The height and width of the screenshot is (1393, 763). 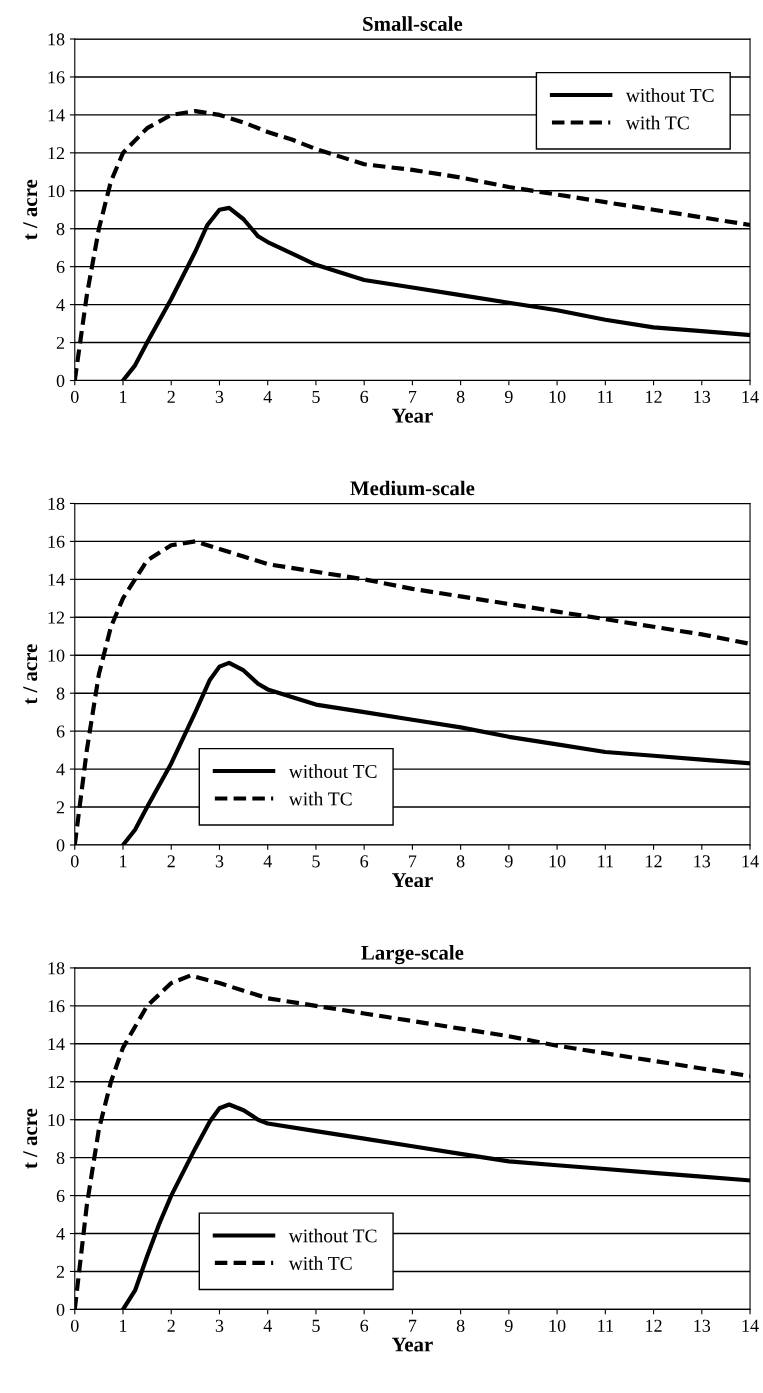 What do you see at coordinates (412, 955) in the screenshot?
I see `chart-title: Large-scale` at bounding box center [412, 955].